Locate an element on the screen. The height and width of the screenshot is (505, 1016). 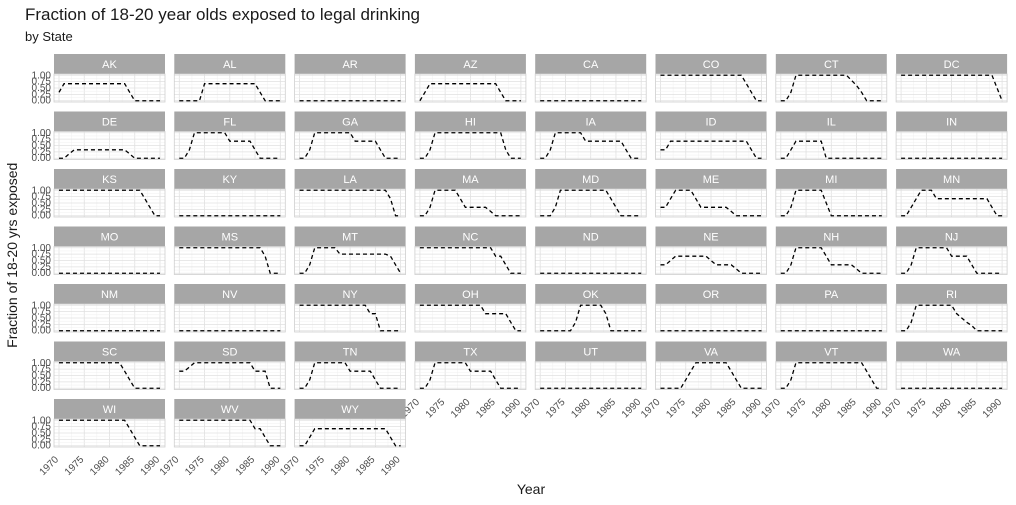
facet-strip-label: WY is located at coordinates (350, 410).